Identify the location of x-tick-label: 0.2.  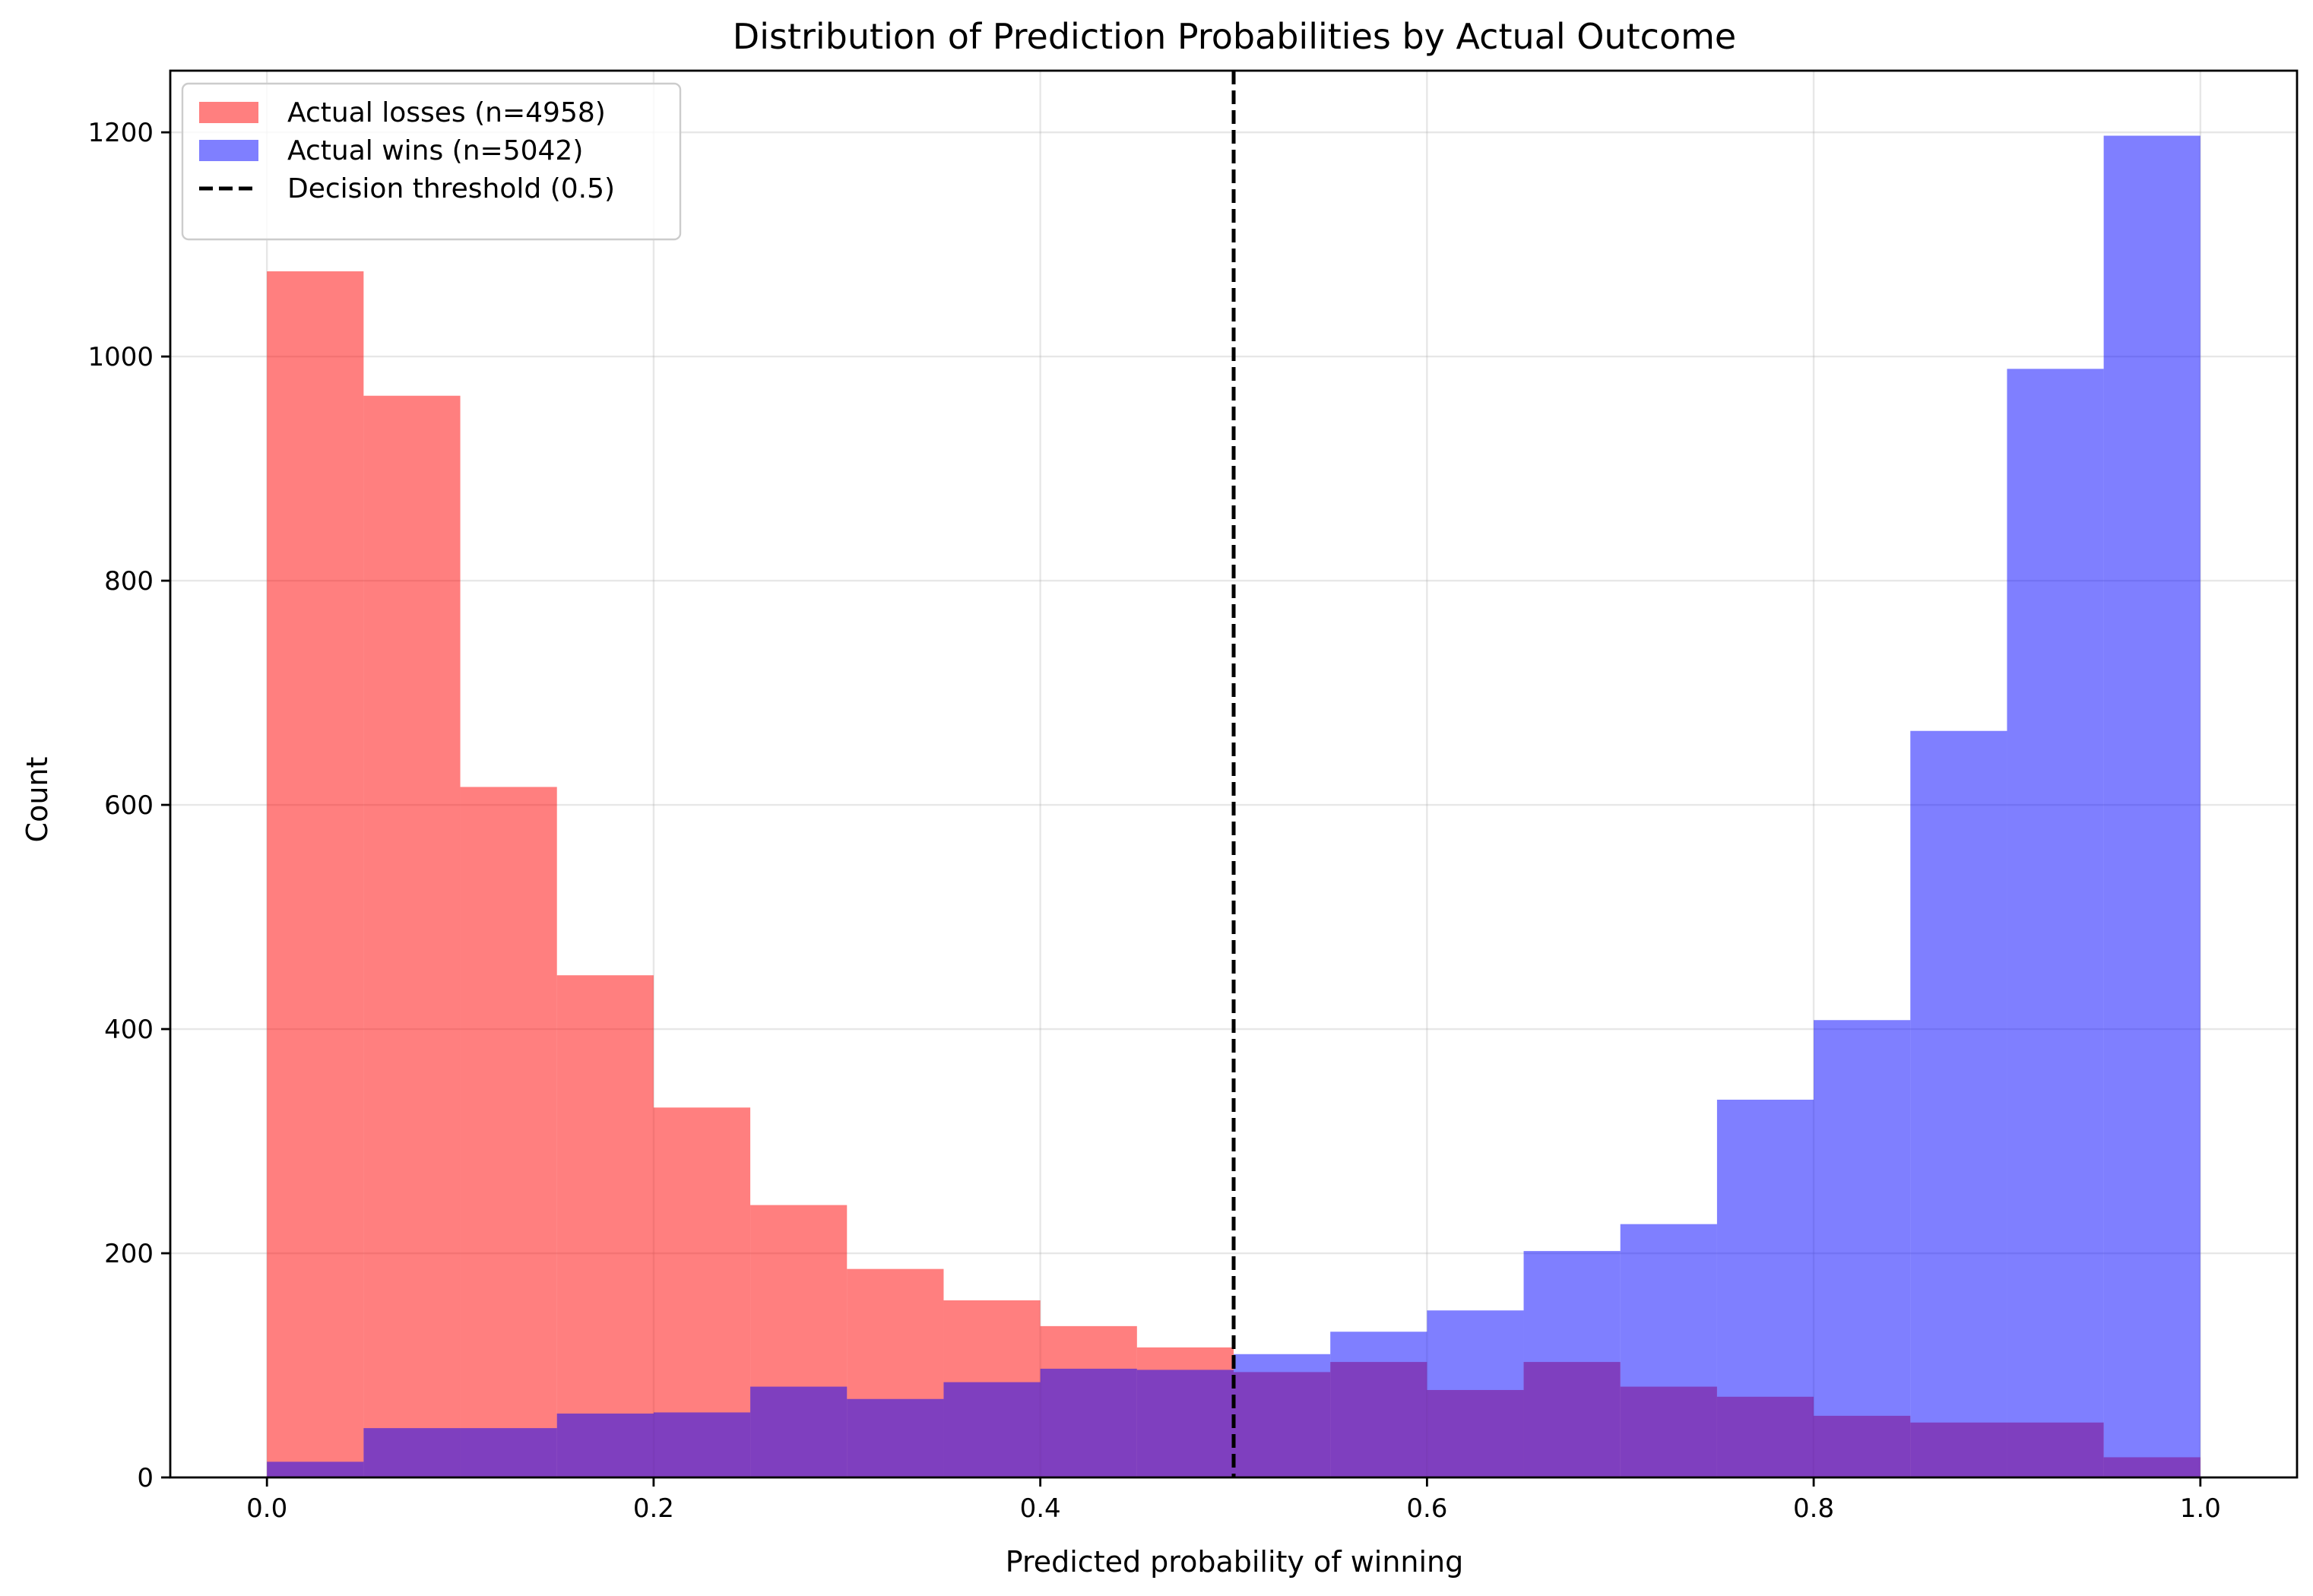
(653, 1508).